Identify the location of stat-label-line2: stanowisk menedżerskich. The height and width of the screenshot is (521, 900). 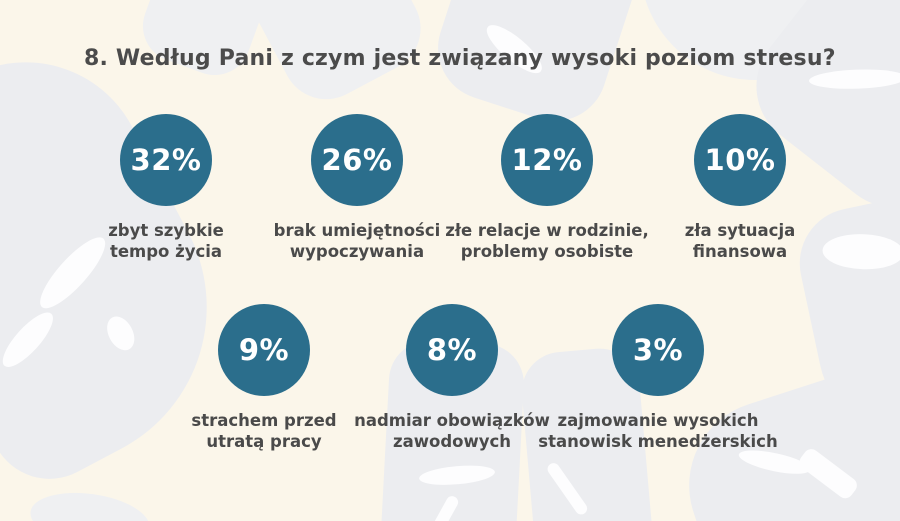
(658, 441).